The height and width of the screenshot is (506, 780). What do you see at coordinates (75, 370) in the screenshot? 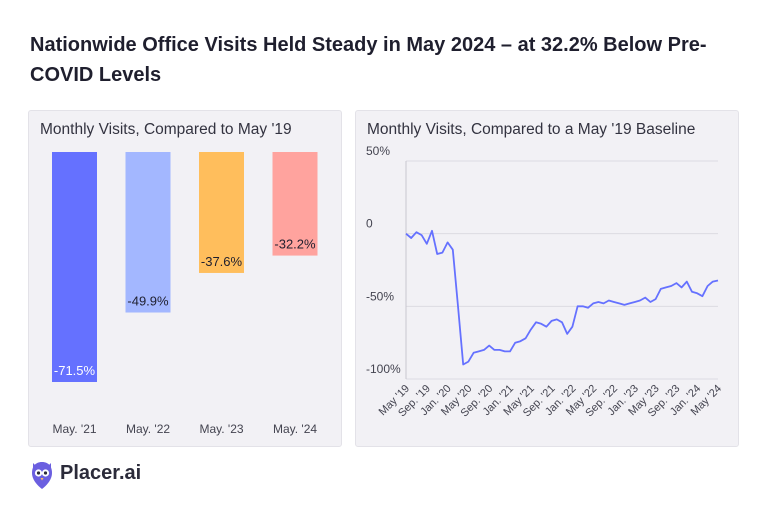
I see `bar-label-1: -71.5%` at bounding box center [75, 370].